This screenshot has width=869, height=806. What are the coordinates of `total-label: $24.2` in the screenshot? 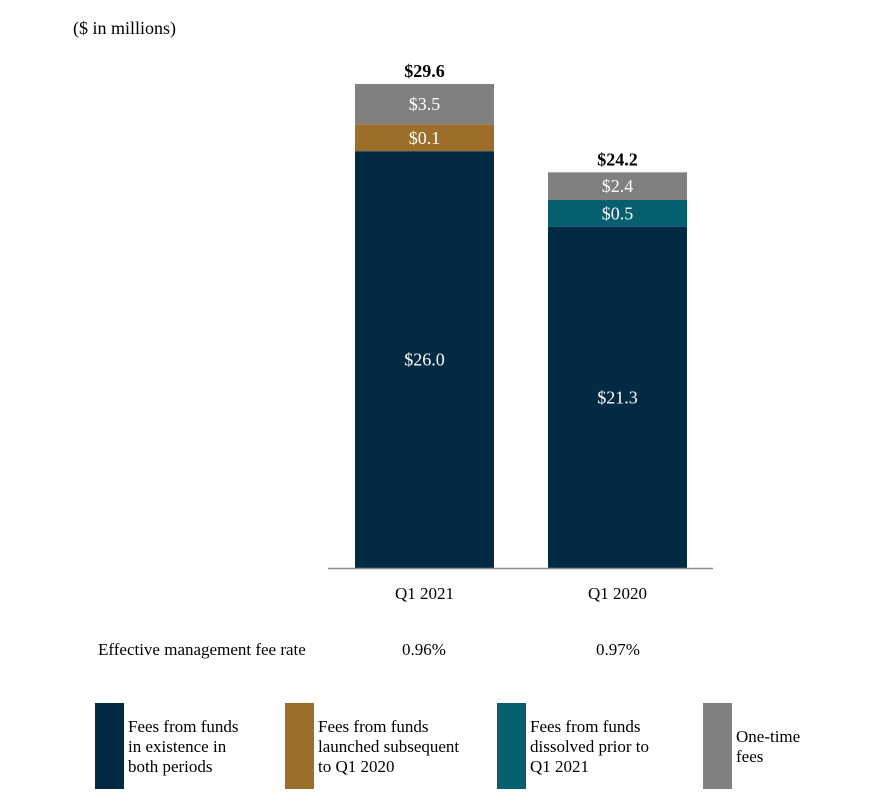 It's located at (617, 159).